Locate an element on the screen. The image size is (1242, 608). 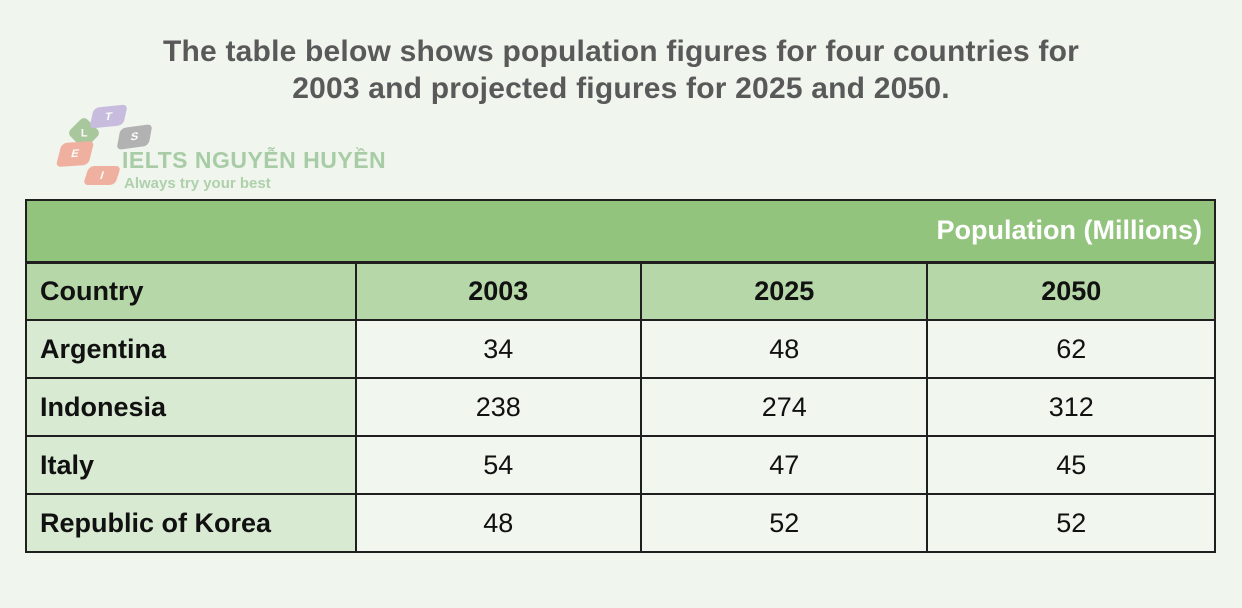
table-row: Republic of Korea 48 52 52 is located at coordinates (620, 523).